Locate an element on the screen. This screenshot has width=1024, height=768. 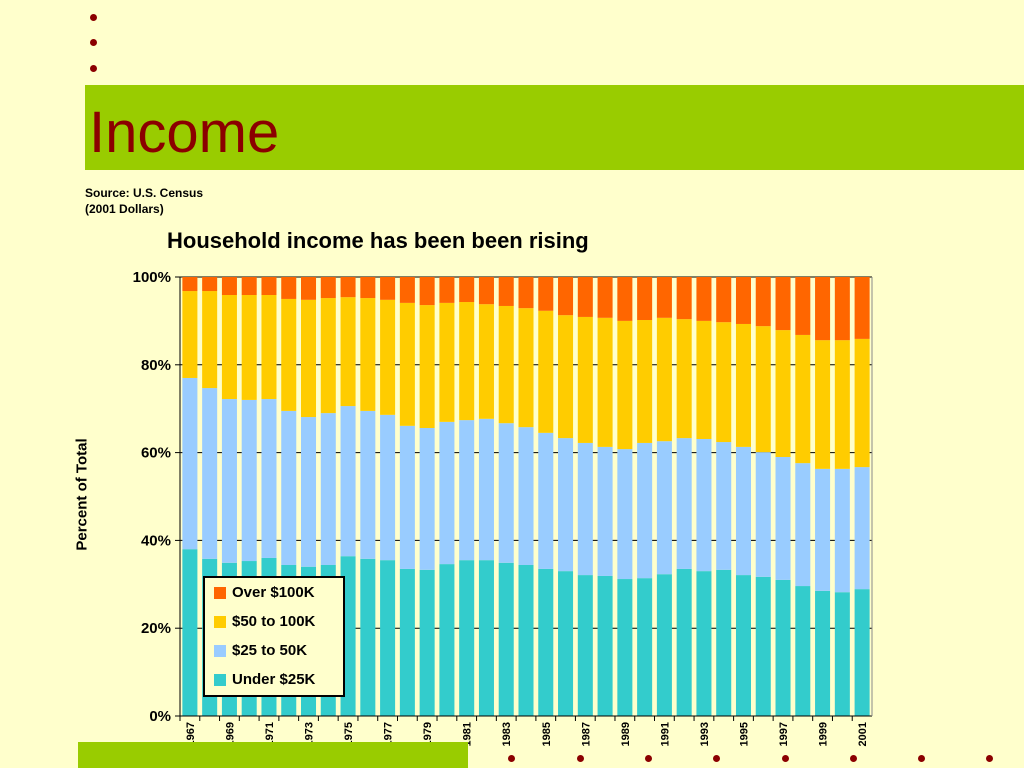
bar--25-to-50k-1988 is located at coordinates (605, 511).